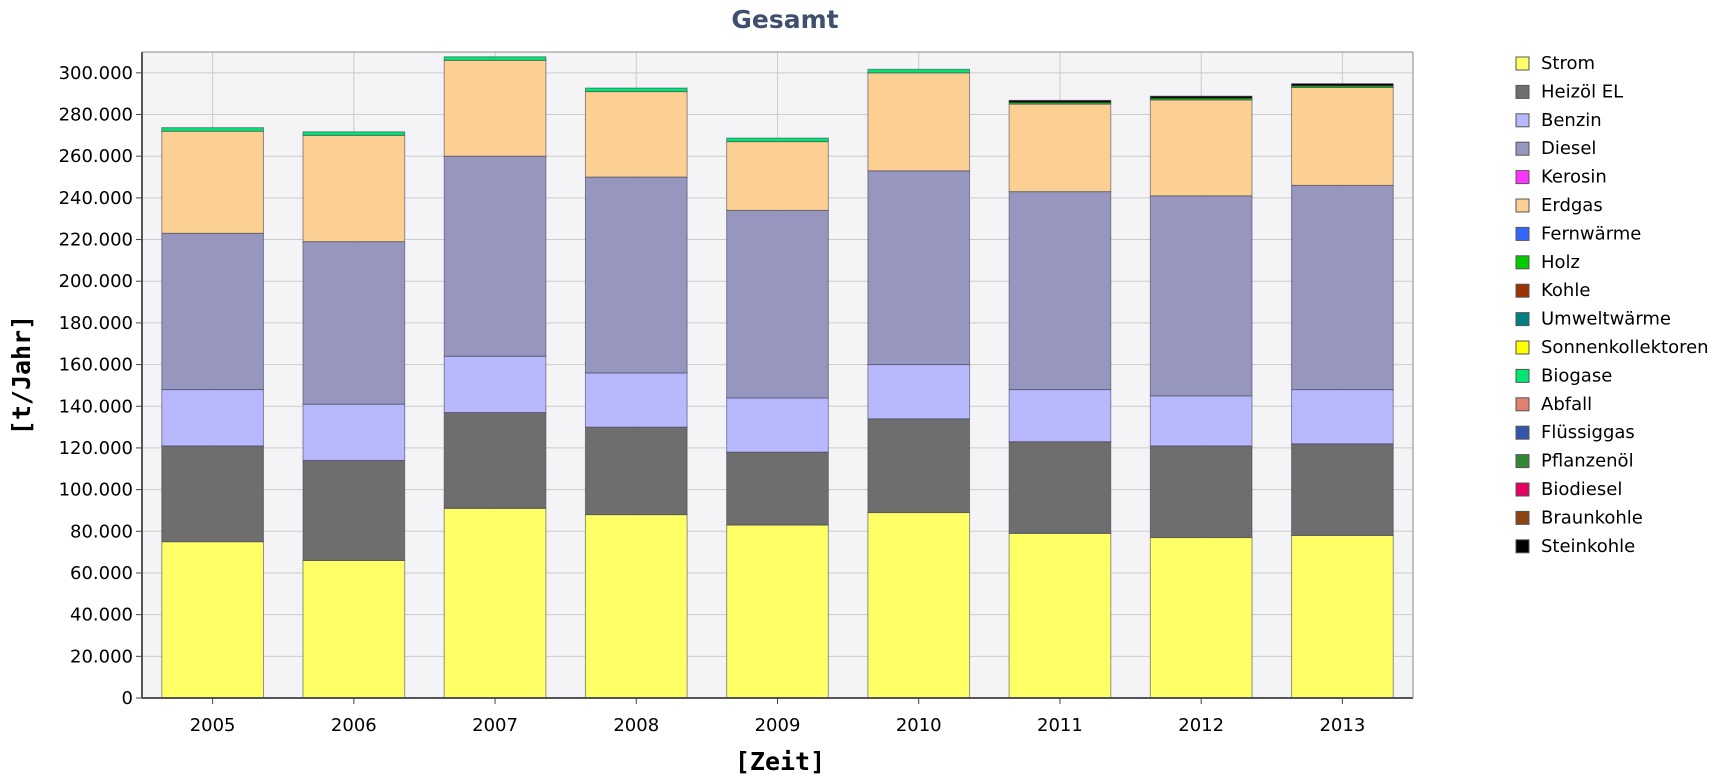  I want to click on x-tick-label: 2012, so click(1201, 725).